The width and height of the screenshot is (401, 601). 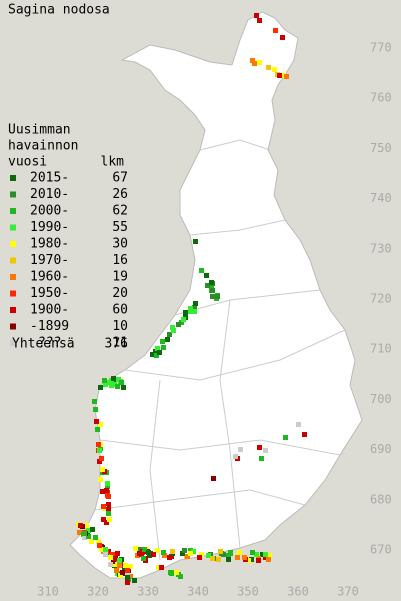 I want to click on legend-label: 1980-, so click(x=49, y=244).